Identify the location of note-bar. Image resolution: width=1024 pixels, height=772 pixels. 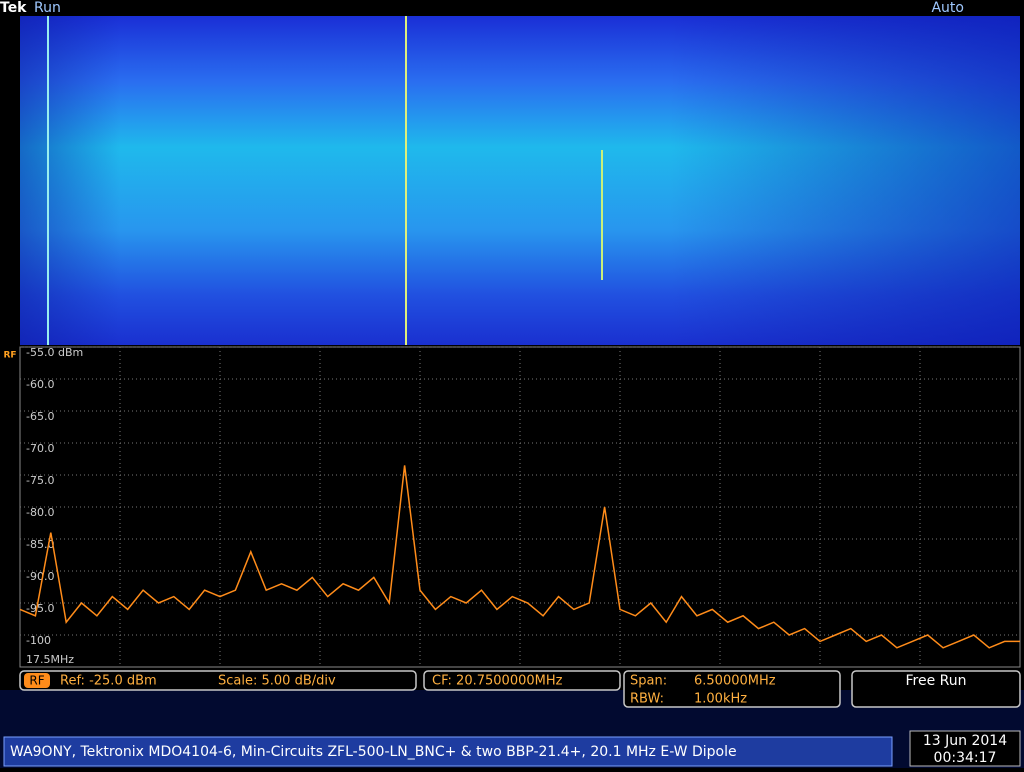
(448, 751).